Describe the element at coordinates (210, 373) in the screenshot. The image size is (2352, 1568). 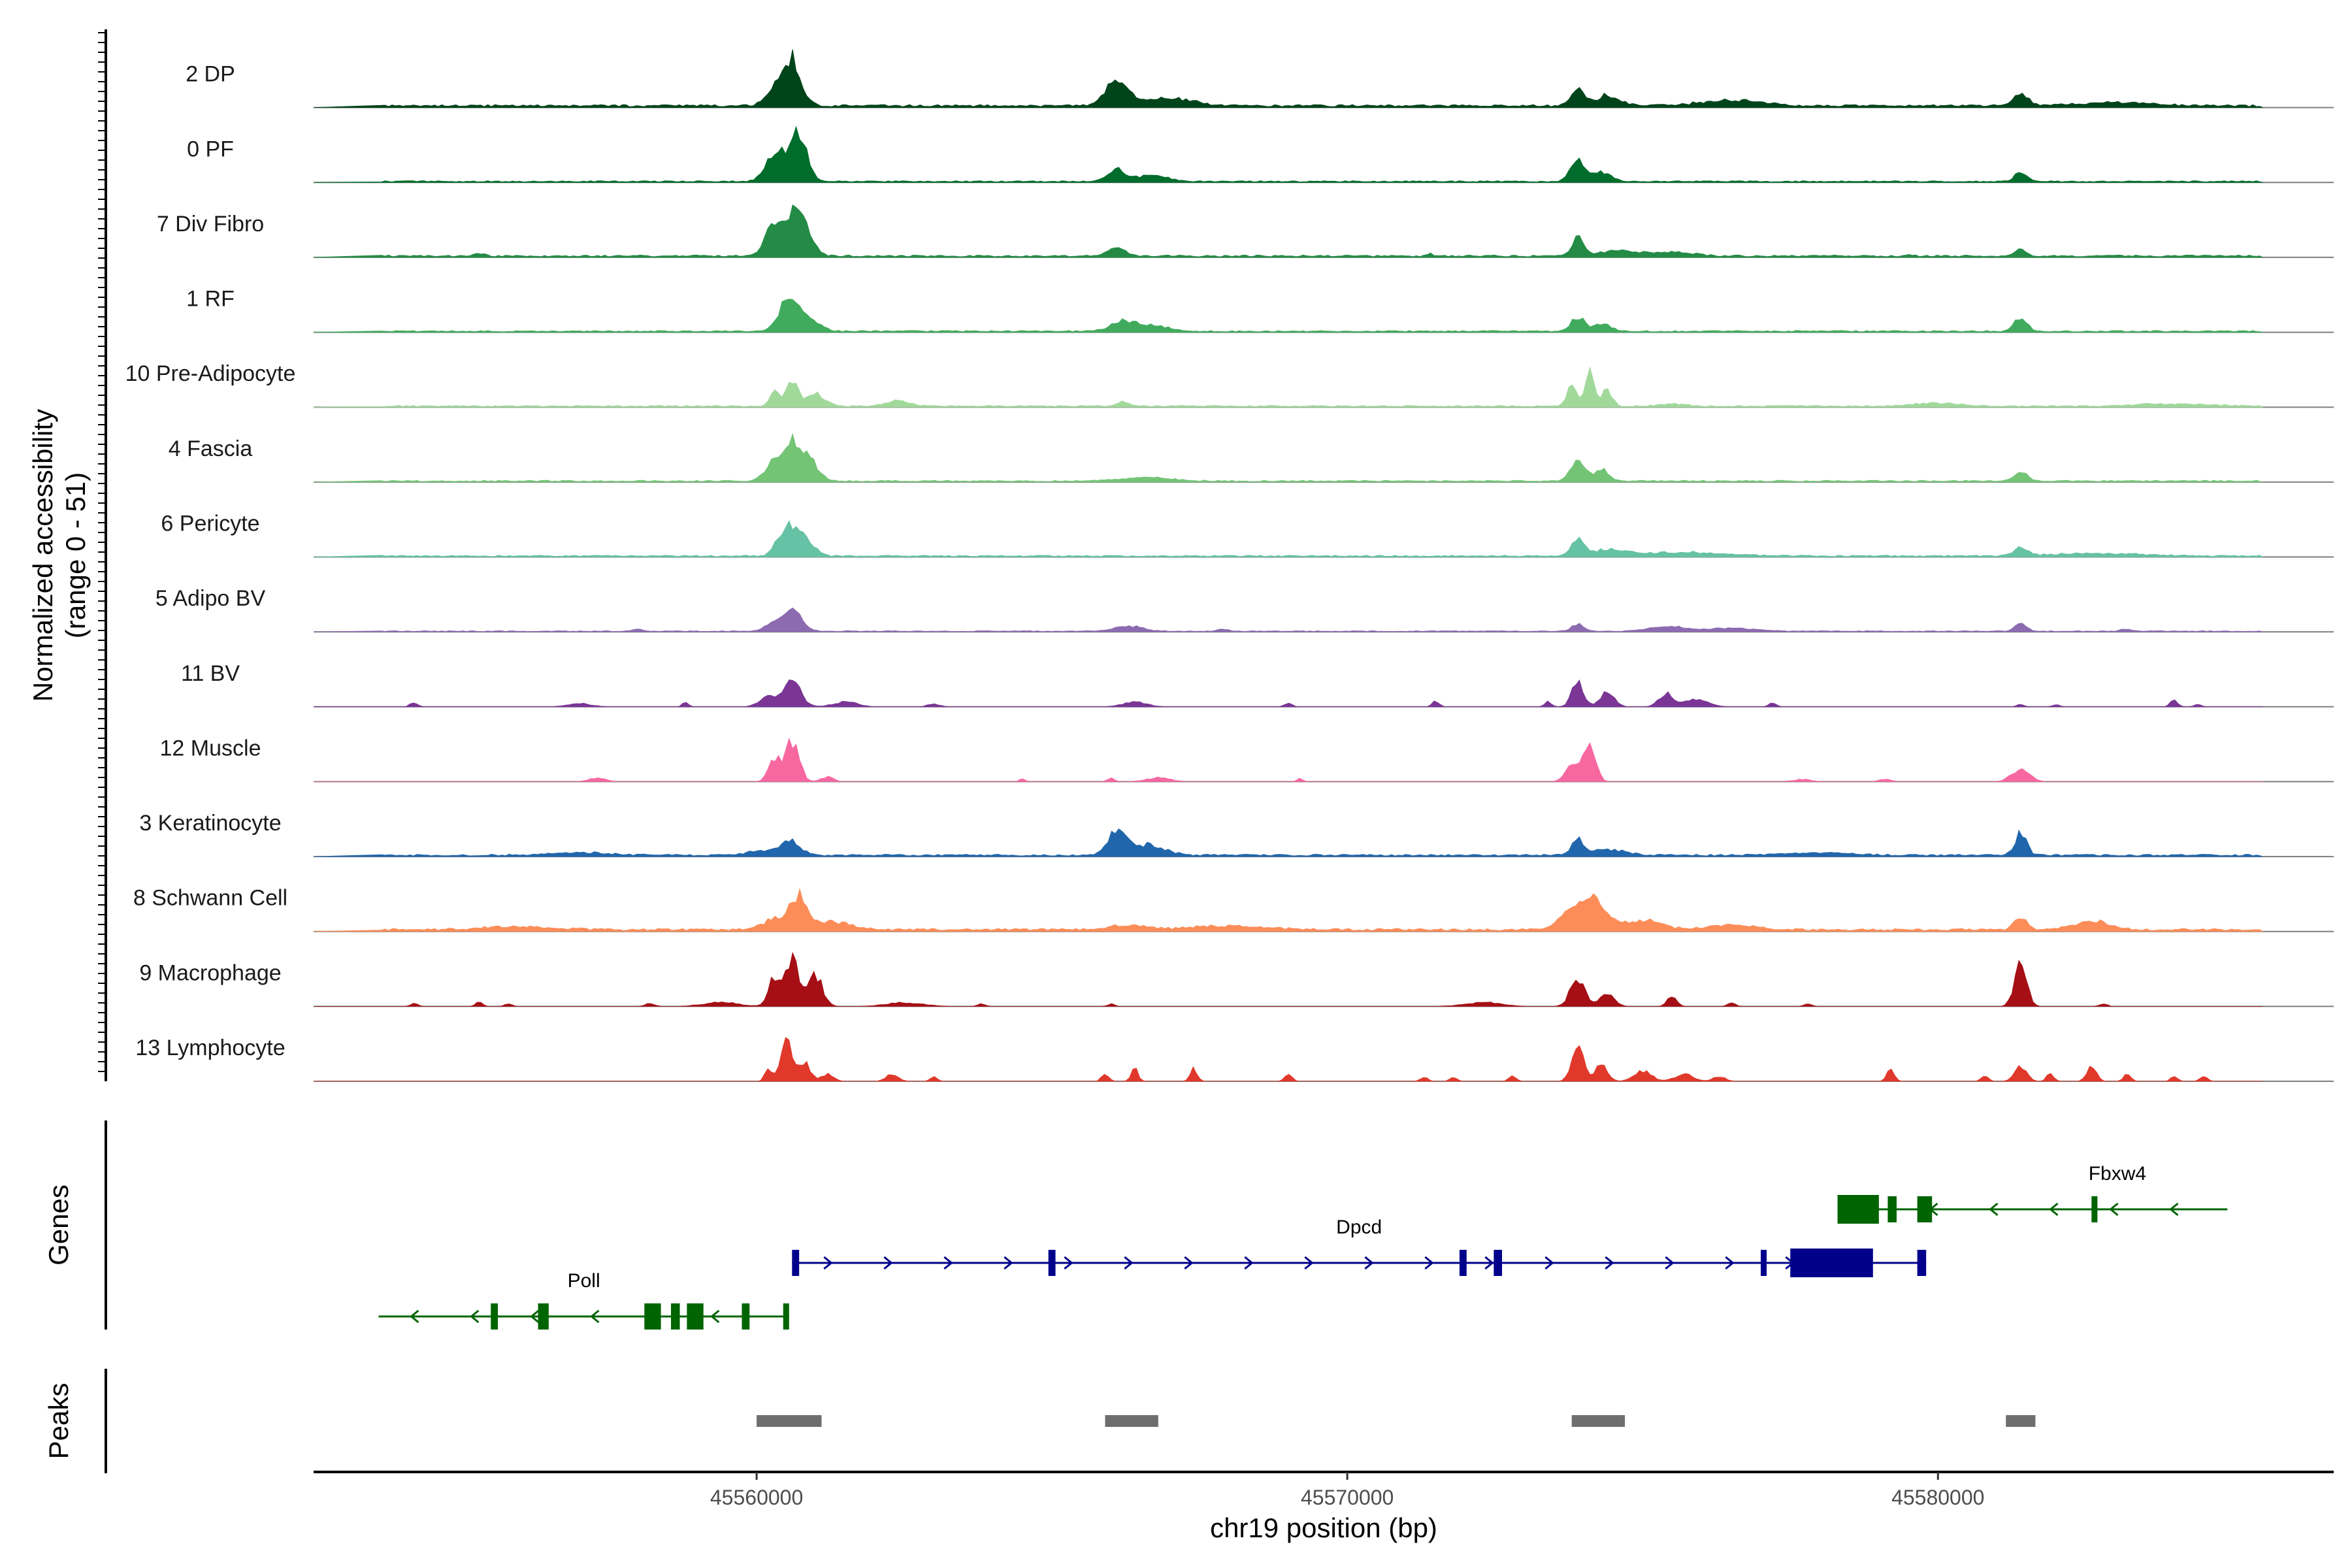
I see `track-label: 10 Pre-Adipocyte` at that location.